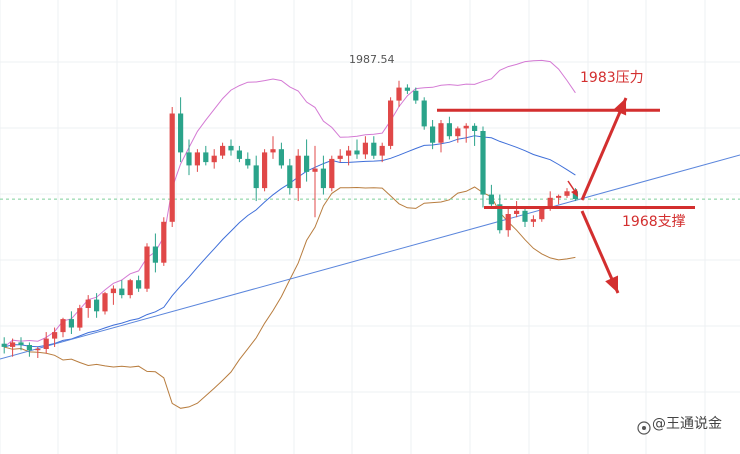 The image size is (740, 454). I want to click on peak-price-label: 1987.54, so click(372, 59).